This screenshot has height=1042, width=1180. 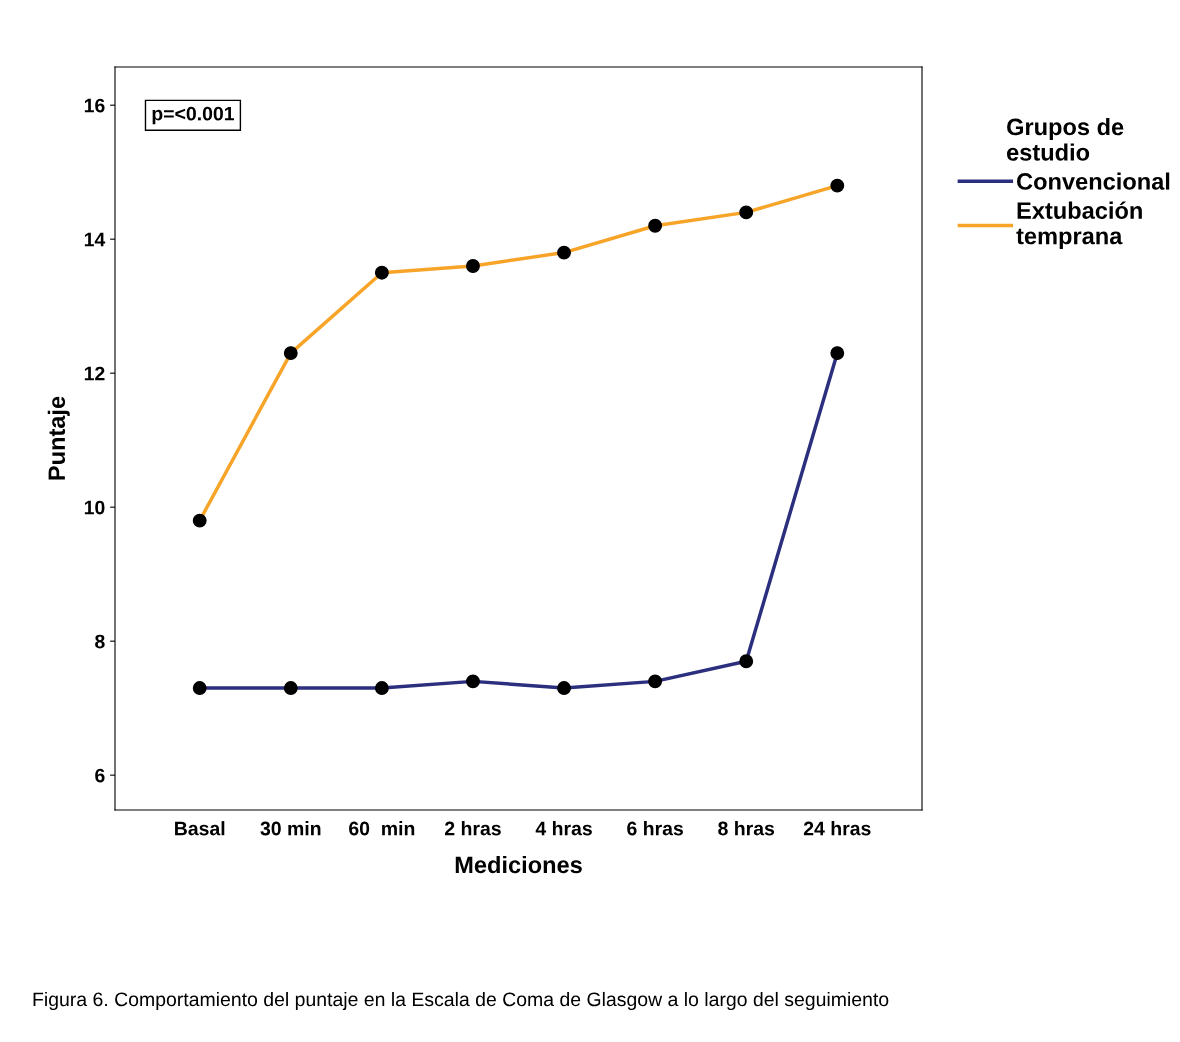 I want to click on text: Figura 6. Comportamiento del puntaje en la Escala de Coma de Glasgow a lo largo del seguimiento, so click(x=461, y=1001).